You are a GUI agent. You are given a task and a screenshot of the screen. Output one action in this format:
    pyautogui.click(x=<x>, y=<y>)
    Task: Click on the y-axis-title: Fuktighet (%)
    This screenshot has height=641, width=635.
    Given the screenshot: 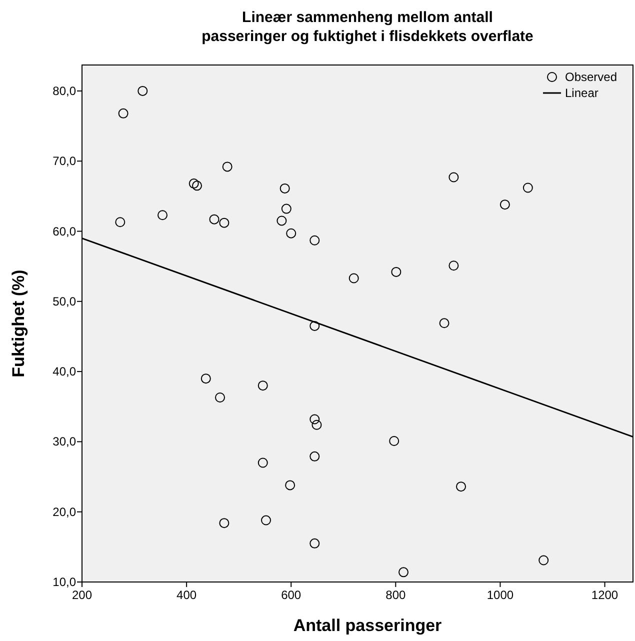 What is the action you would take?
    pyautogui.click(x=18, y=324)
    